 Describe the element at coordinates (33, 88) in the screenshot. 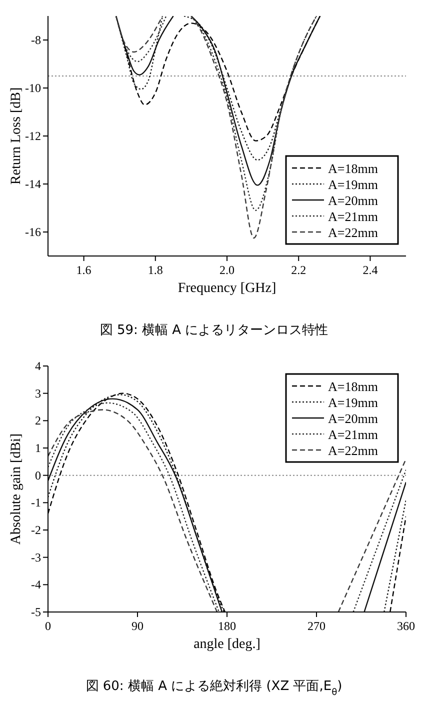

I see `y-tick-label: -10` at that location.